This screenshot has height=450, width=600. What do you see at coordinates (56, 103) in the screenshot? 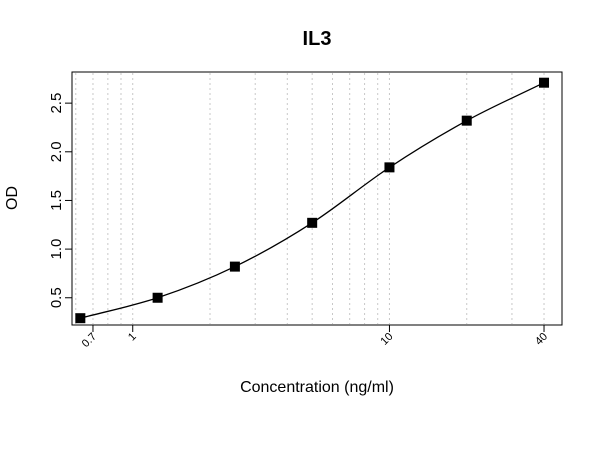
I see `y-tick-label: 2.5` at bounding box center [56, 103].